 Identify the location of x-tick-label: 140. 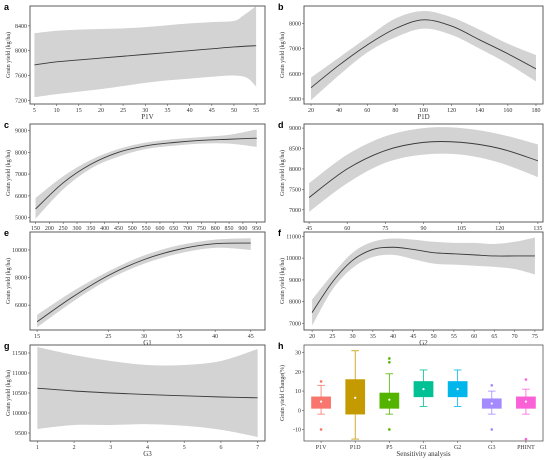
(479, 111).